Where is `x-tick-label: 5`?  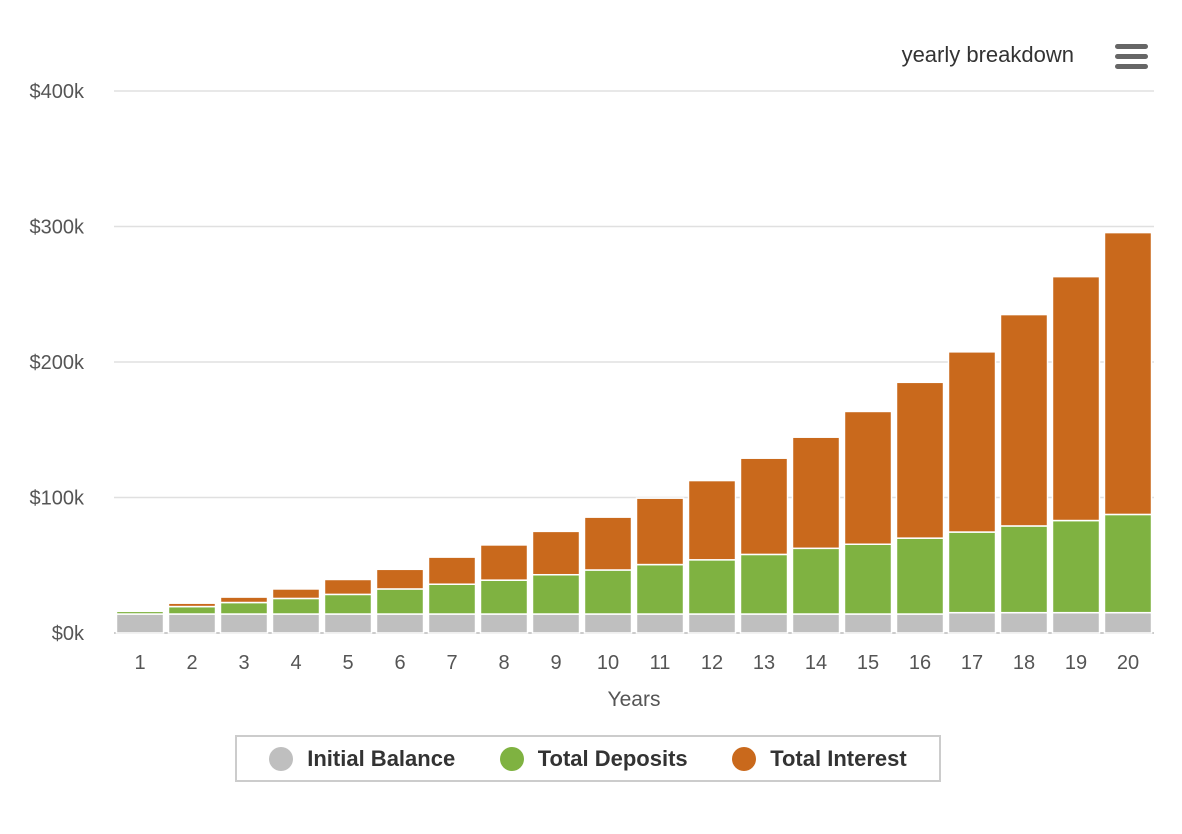
x-tick-label: 5 is located at coordinates (347, 663).